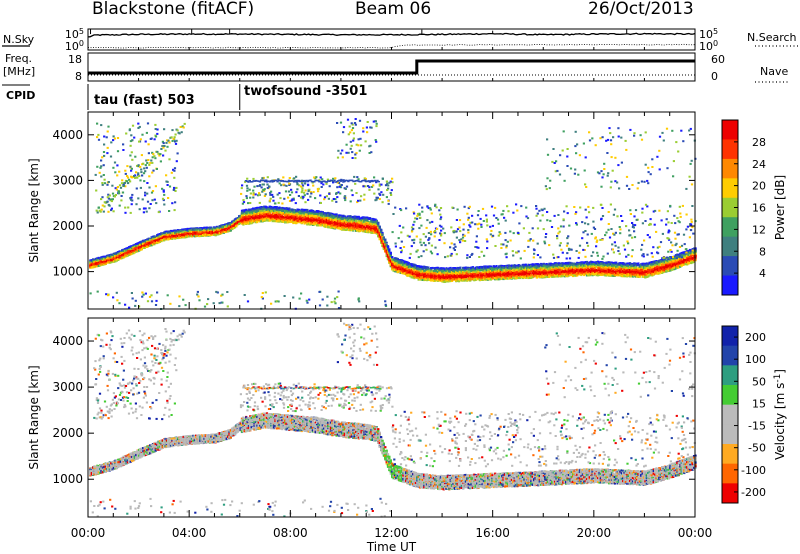  I want to click on nsky-panel-frame, so click(391, 39).